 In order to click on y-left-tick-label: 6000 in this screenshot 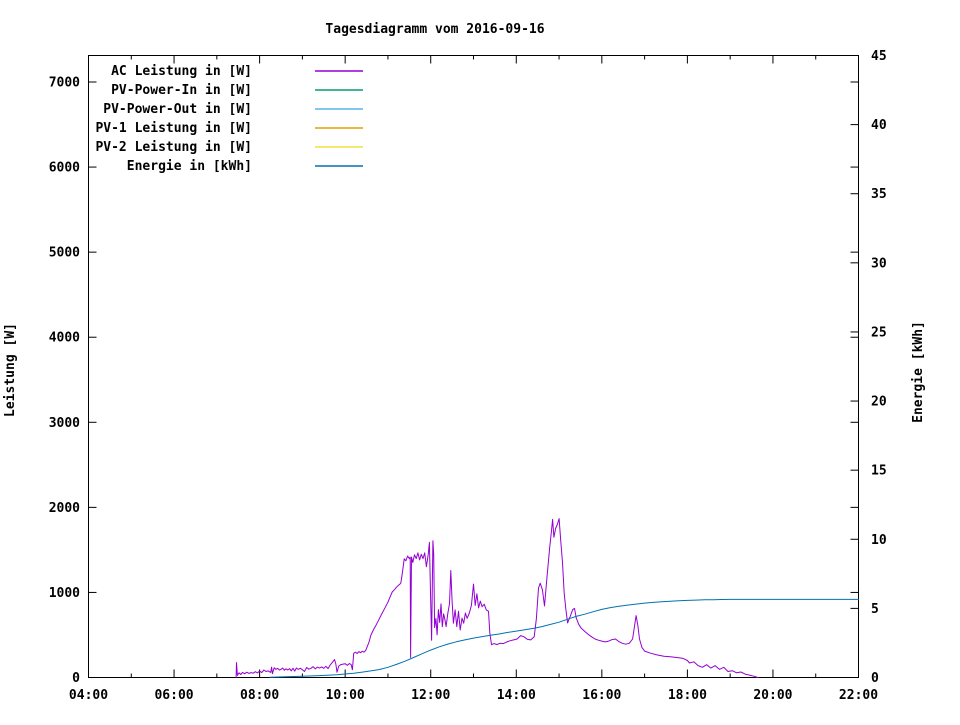, I will do `click(64, 168)`.